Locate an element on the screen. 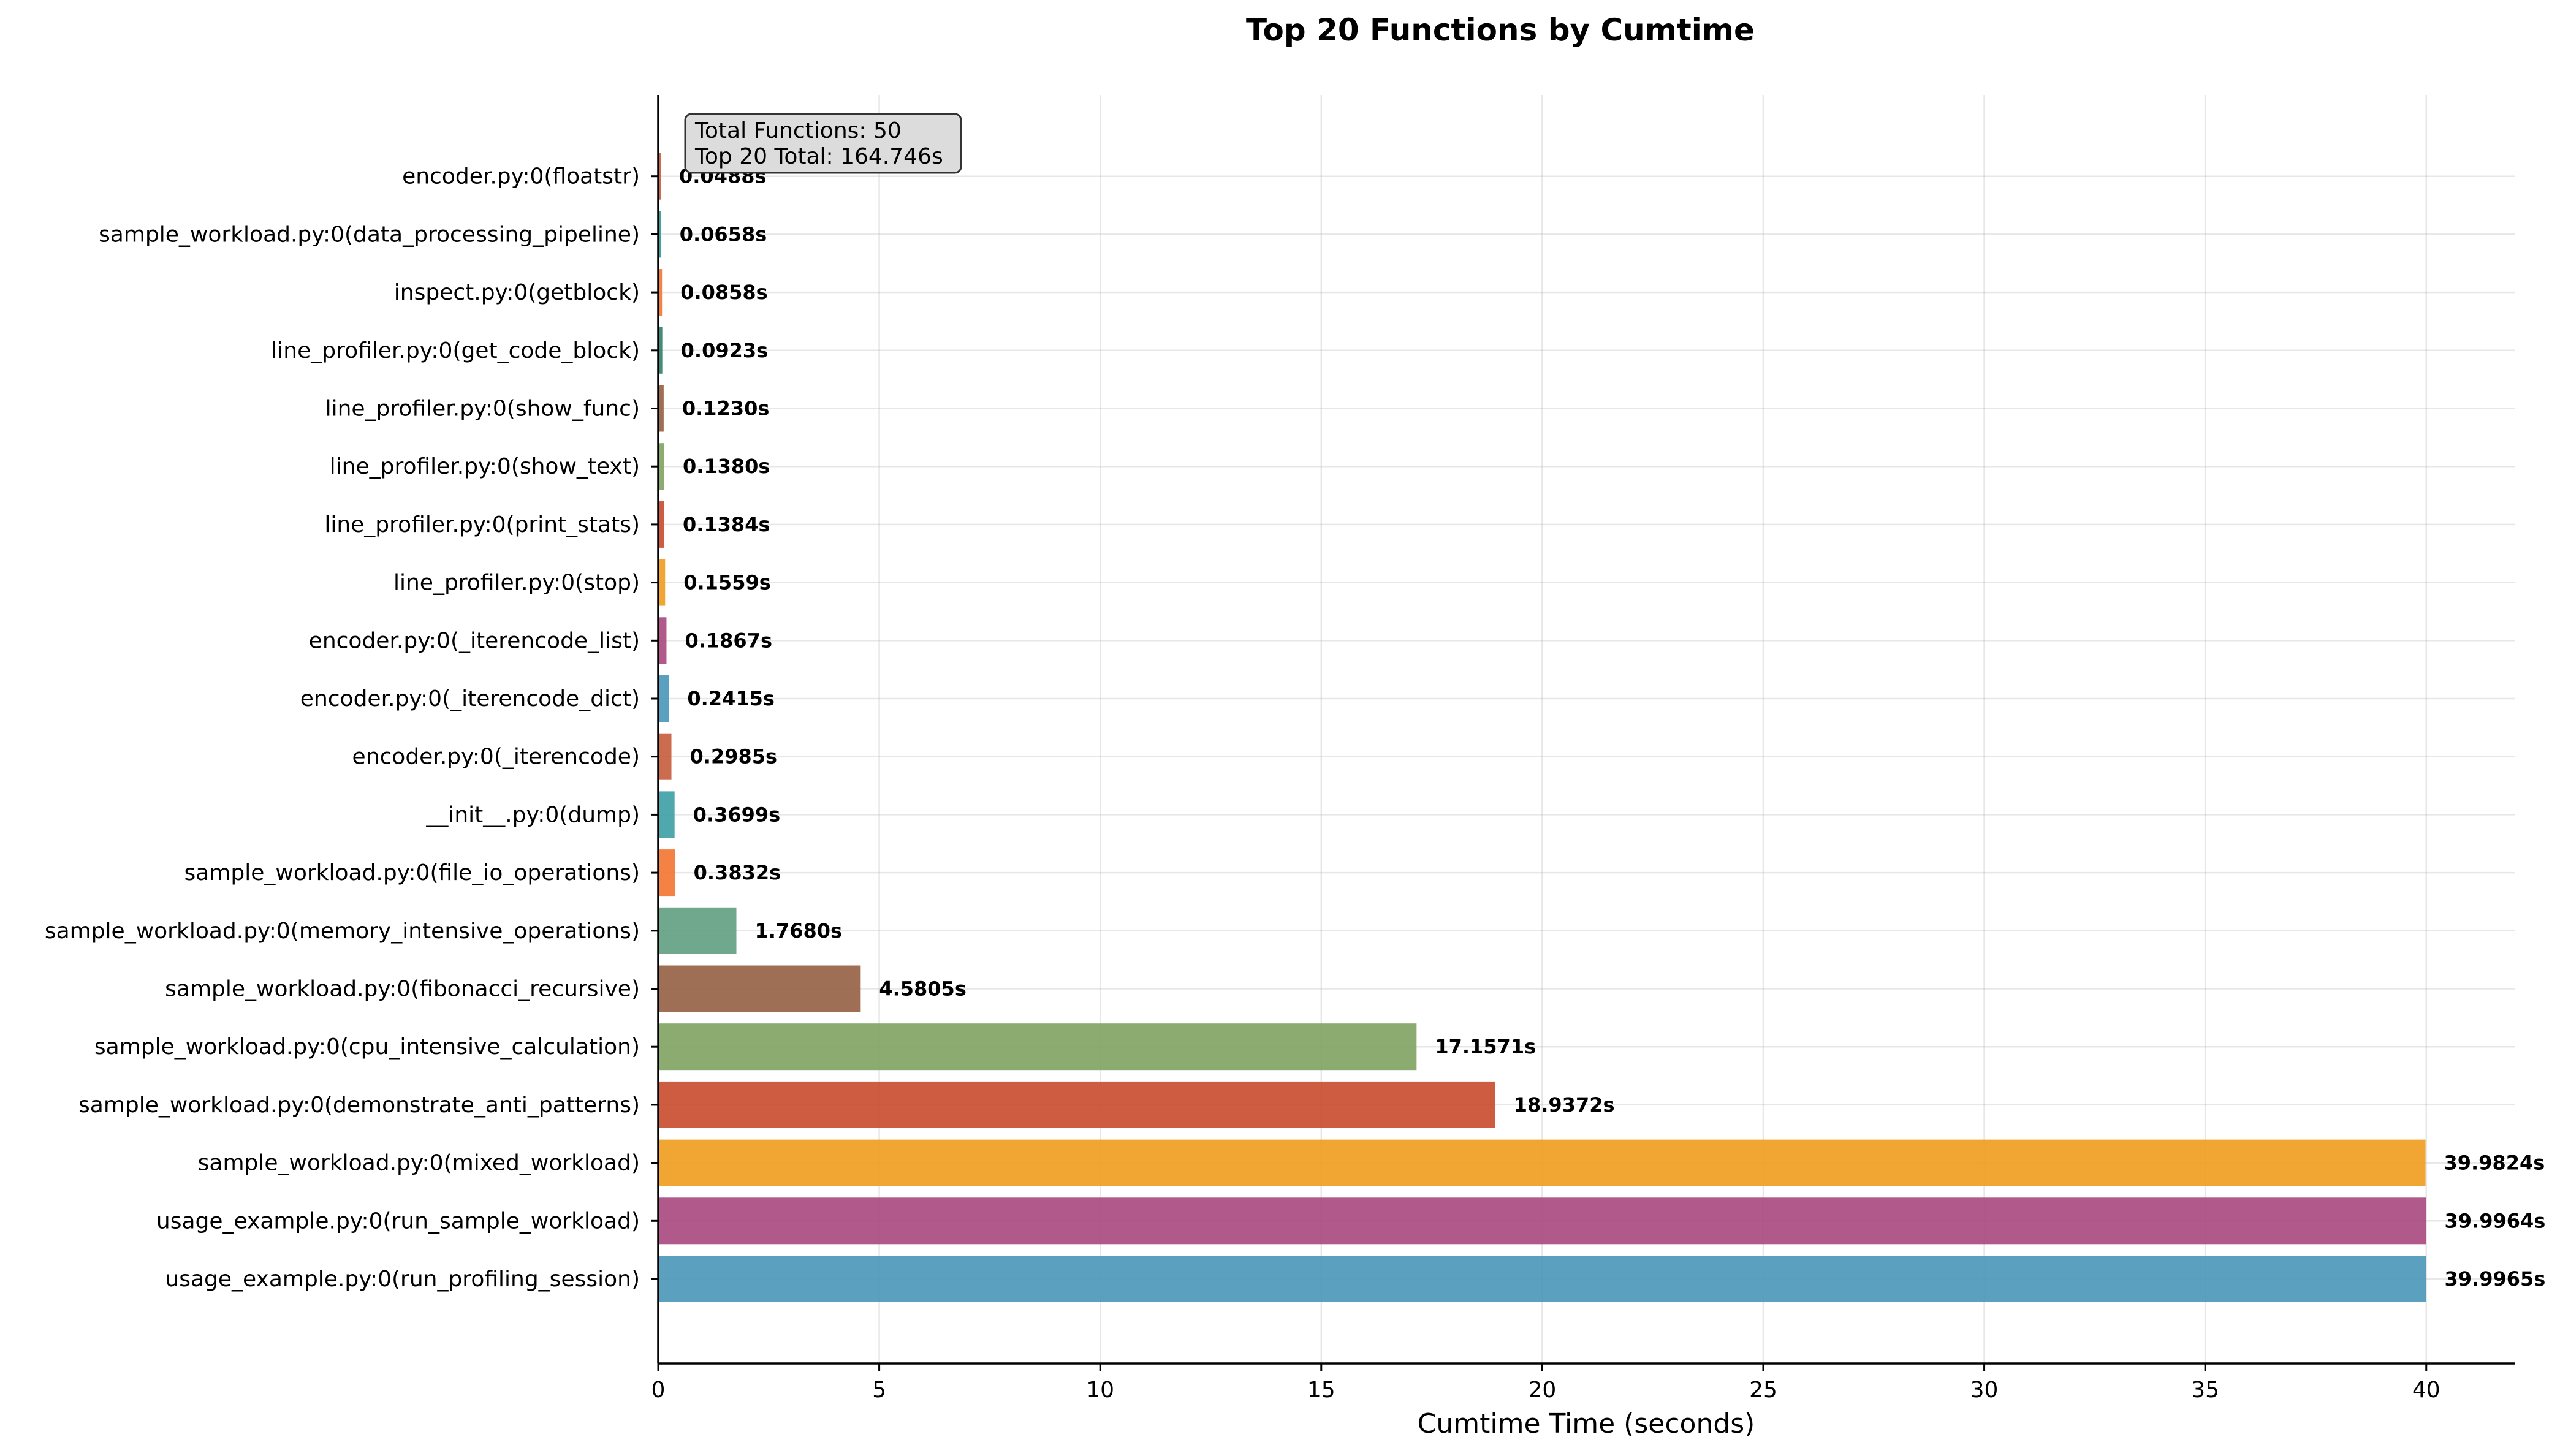 The width and height of the screenshot is (2560, 1456). chart-title: Top 20 Functions by Cumtime is located at coordinates (1500, 30).